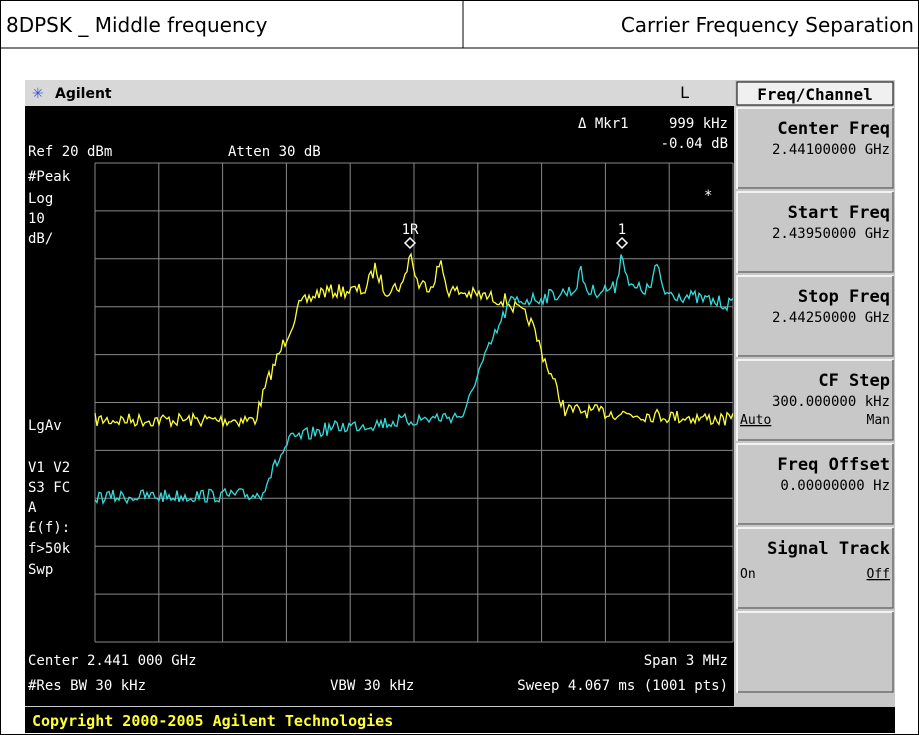  What do you see at coordinates (878, 420) in the screenshot?
I see `softkey-option: Man` at bounding box center [878, 420].